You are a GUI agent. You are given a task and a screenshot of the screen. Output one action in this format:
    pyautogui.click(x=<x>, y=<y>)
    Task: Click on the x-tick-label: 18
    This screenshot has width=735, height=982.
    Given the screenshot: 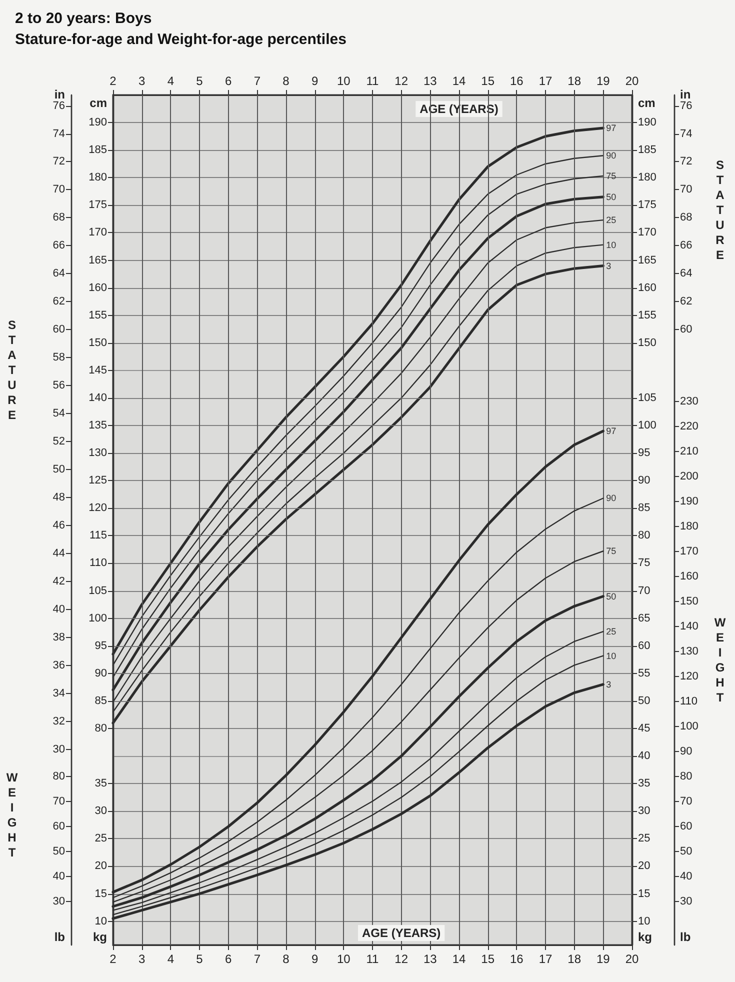 What is the action you would take?
    pyautogui.click(x=575, y=959)
    